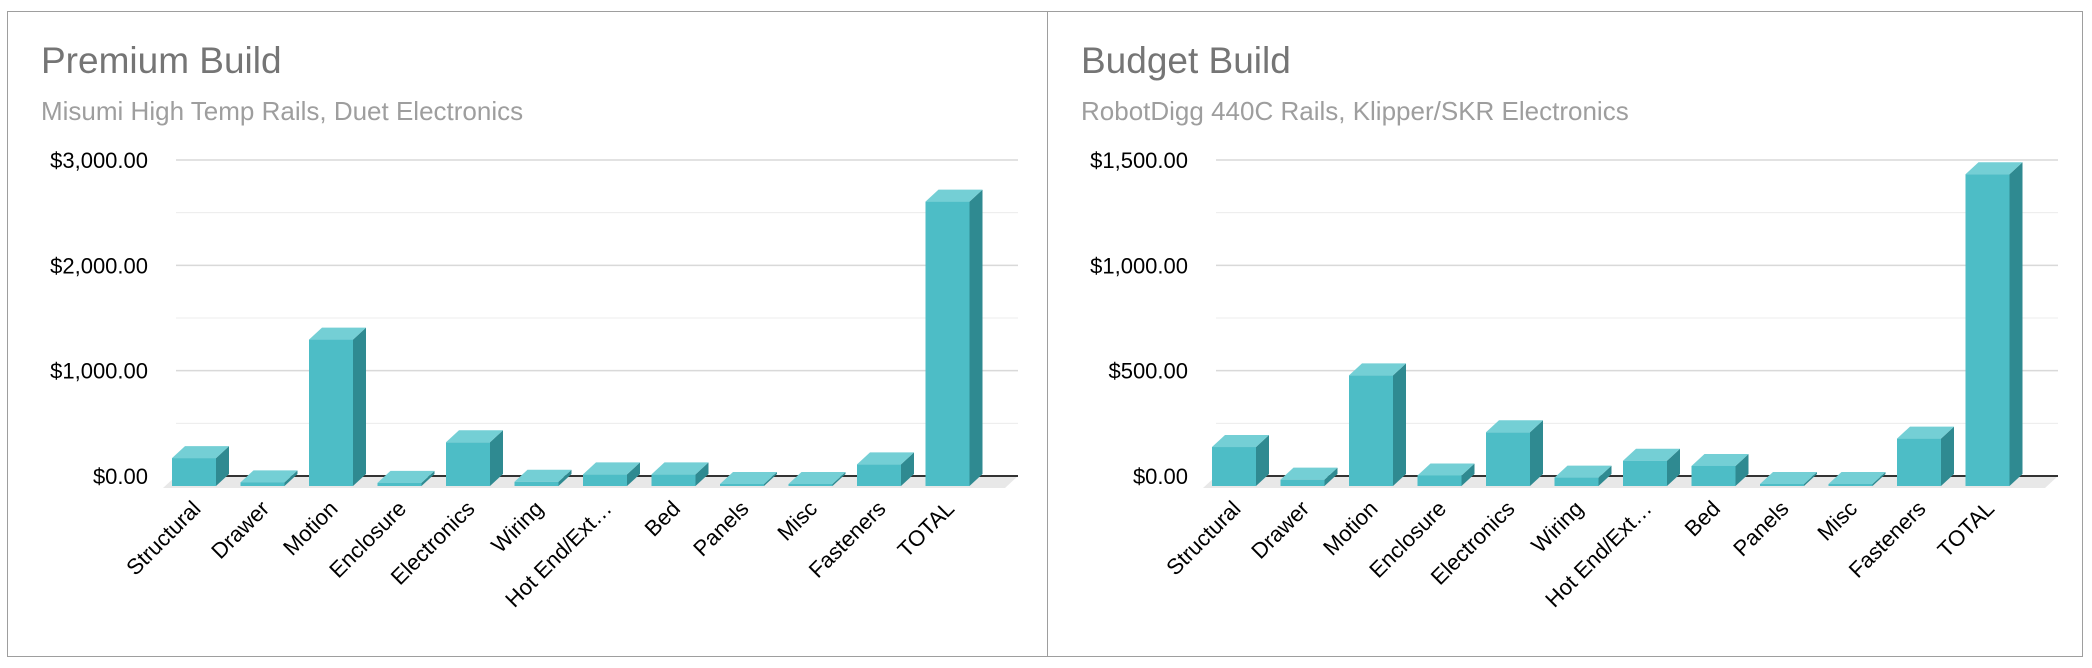  What do you see at coordinates (1139, 160) in the screenshot?
I see `y-tick-label: $1,500.00` at bounding box center [1139, 160].